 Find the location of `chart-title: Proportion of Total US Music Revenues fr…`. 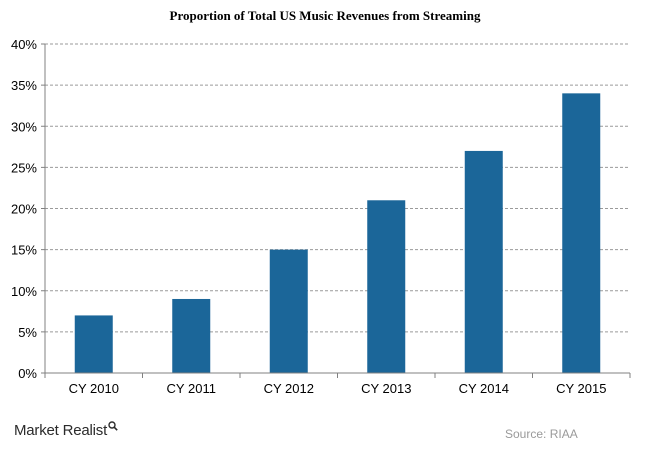

chart-title: Proportion of Total US Music Revenues fr… is located at coordinates (325, 15).